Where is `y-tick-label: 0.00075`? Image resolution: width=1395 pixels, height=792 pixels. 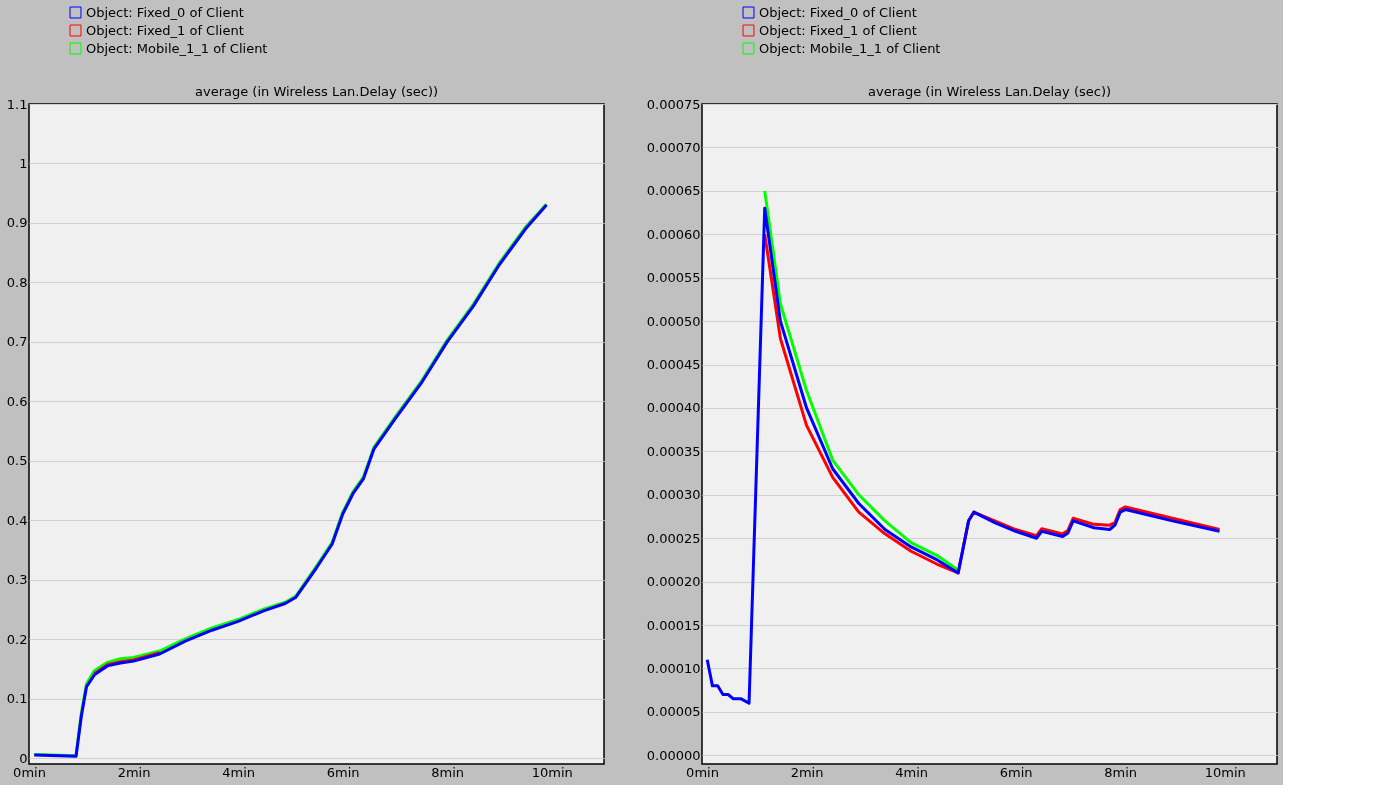
y-tick-label: 0.00075 is located at coordinates (673, 104).